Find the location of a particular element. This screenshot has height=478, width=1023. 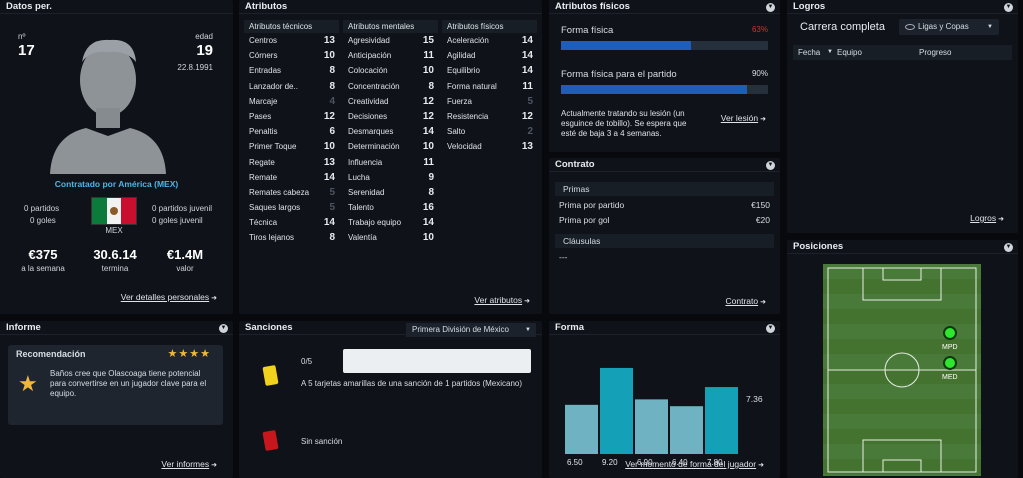

yellow-card-icon is located at coordinates (270, 375).